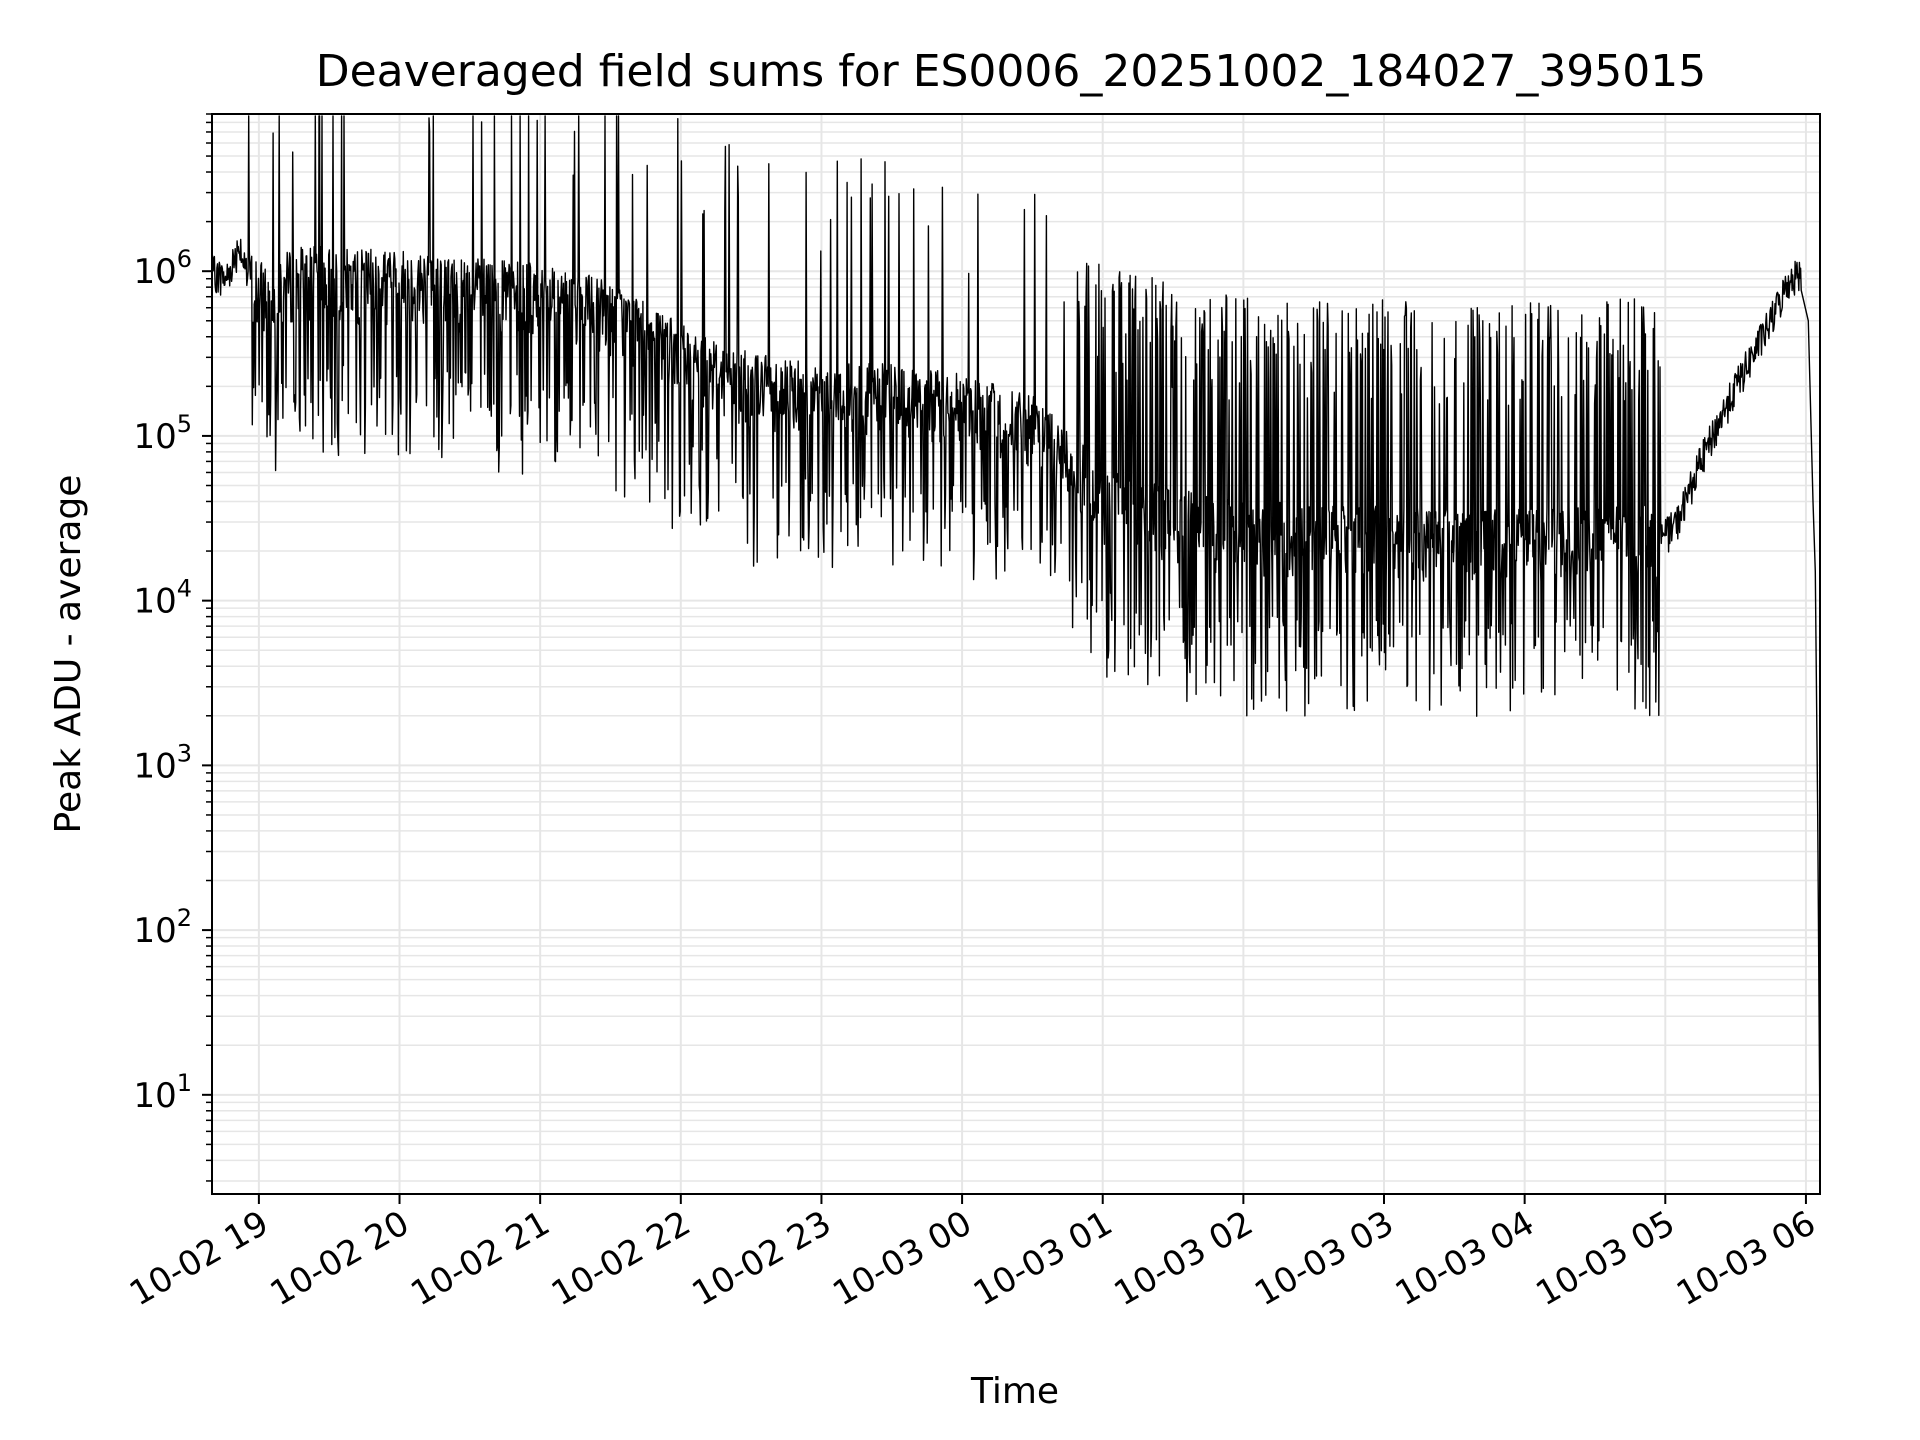 This screenshot has height=1440, width=1920. I want to click on y-tick-label-exponent: 3, so click(184, 753).